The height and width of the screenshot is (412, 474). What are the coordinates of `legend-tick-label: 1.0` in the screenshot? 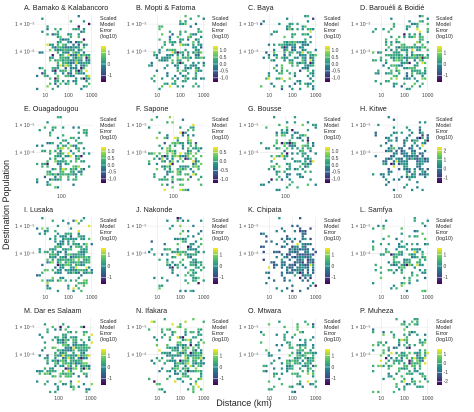 It's located at (223, 51).